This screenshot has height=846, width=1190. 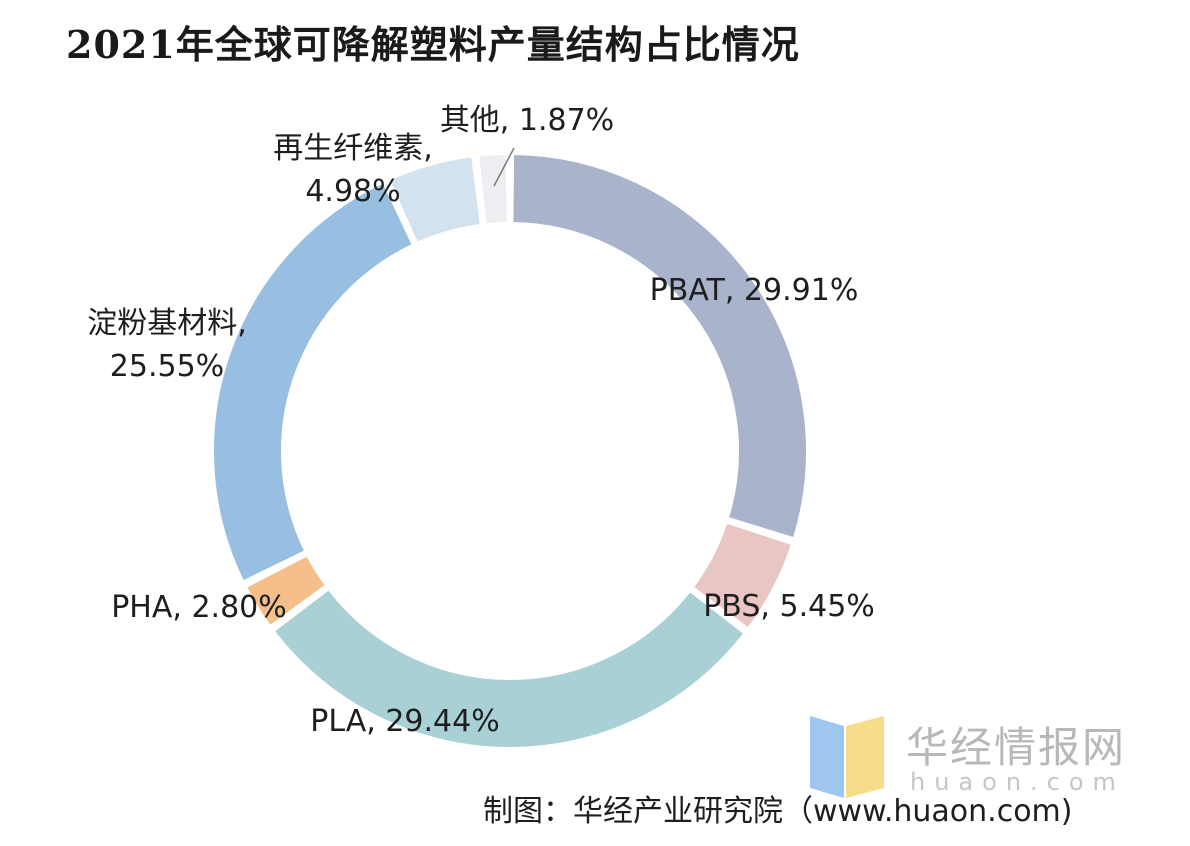 What do you see at coordinates (404, 721) in the screenshot?
I see `data-label-pla: PLA, 29.44%` at bounding box center [404, 721].